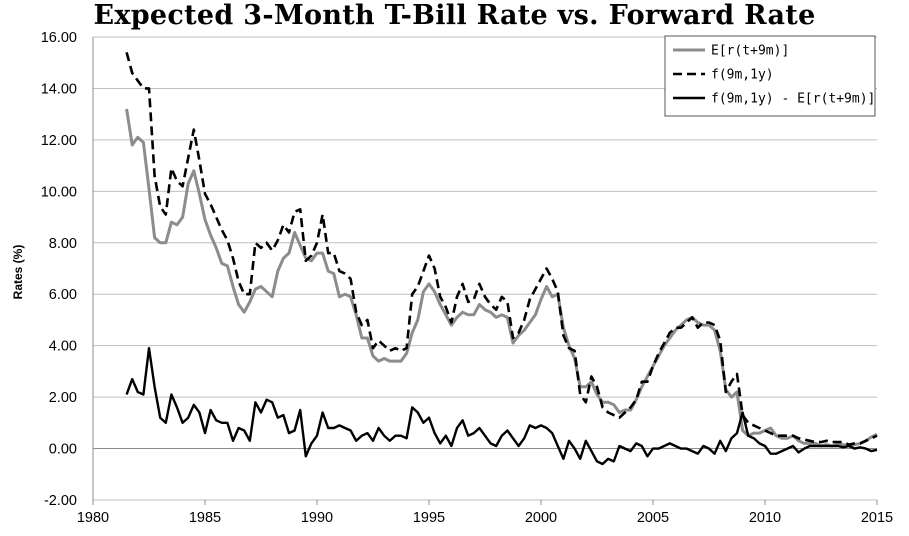 Image resolution: width=909 pixels, height=536 pixels. What do you see at coordinates (59, 38) in the screenshot?
I see `y-tick-label: 16.00` at bounding box center [59, 38].